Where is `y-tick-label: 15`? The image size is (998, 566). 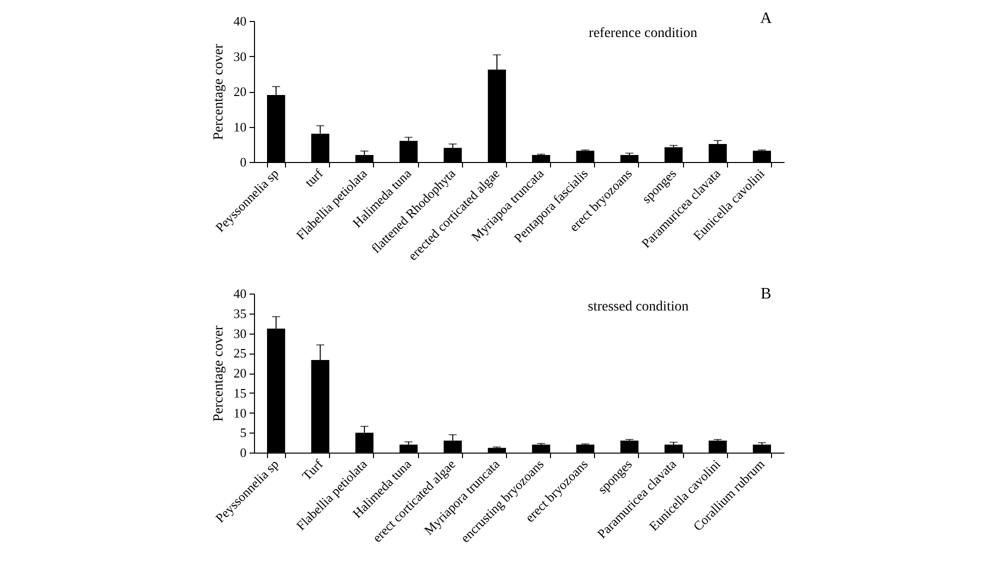 y-tick-label: 15 is located at coordinates (240, 392).